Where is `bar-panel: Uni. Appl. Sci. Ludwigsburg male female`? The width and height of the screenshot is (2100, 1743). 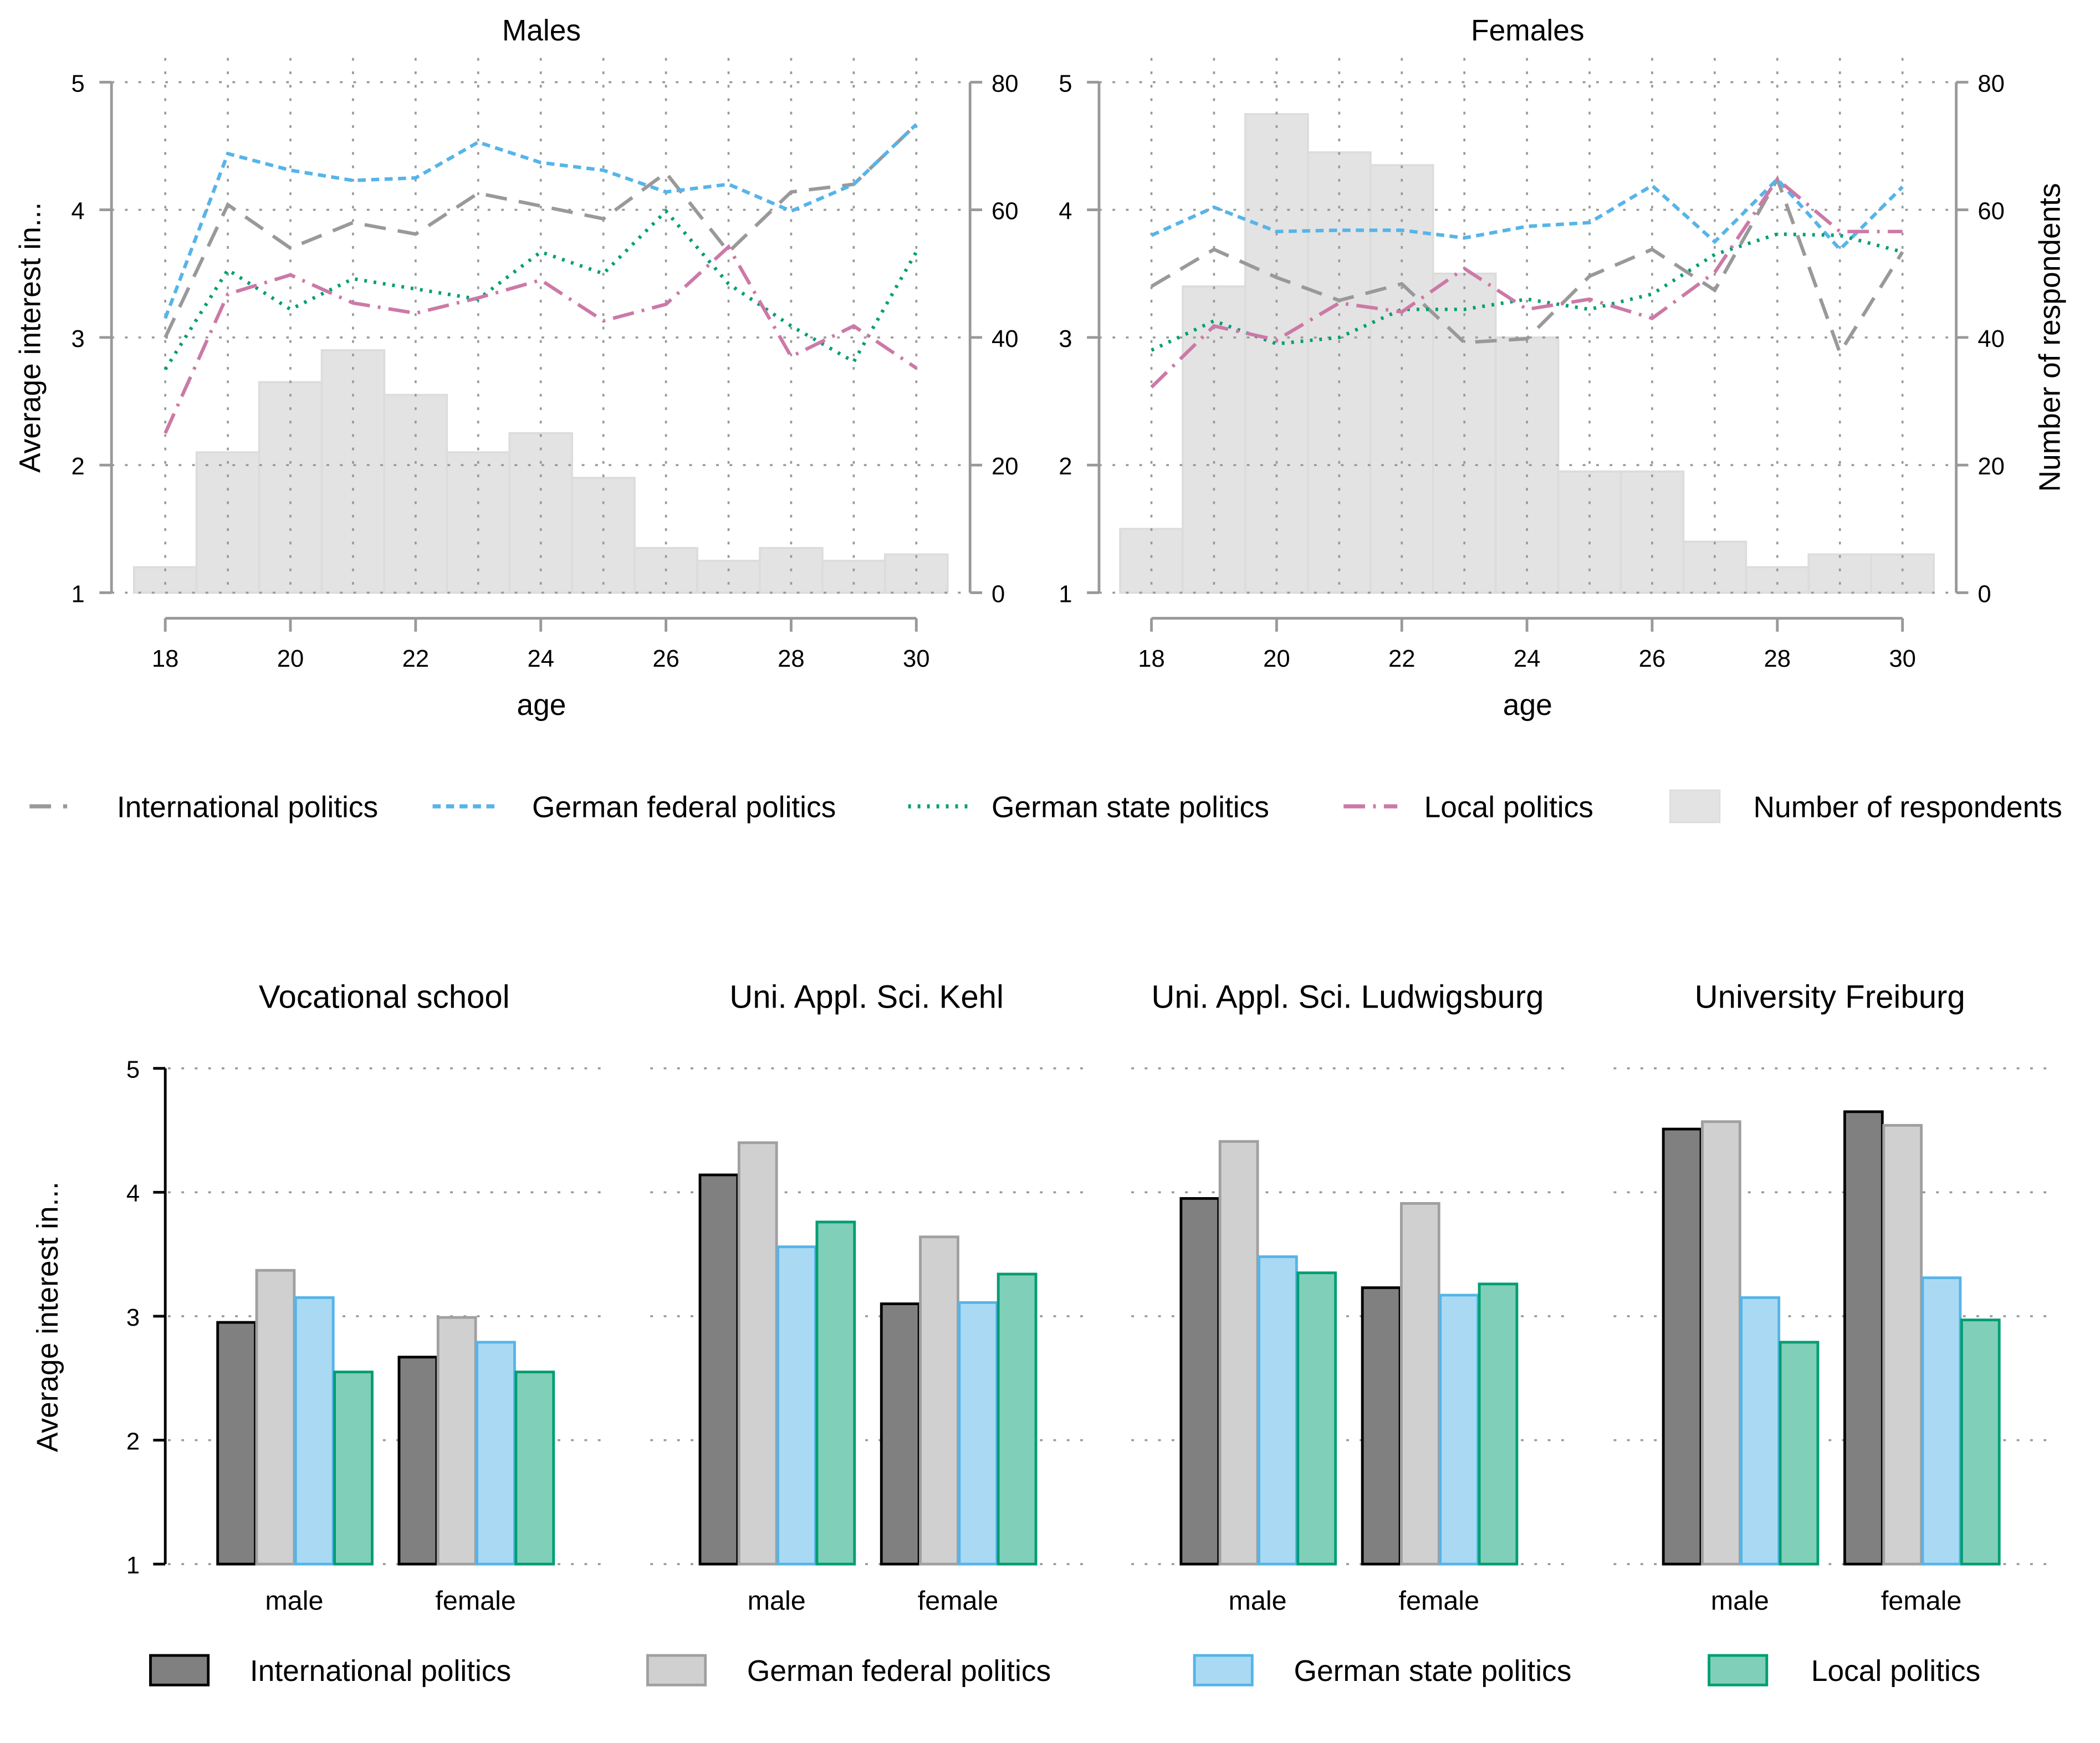
bar-panel: Uni. Appl. Sci. Ludwigsburg male female is located at coordinates (1347, 1297).